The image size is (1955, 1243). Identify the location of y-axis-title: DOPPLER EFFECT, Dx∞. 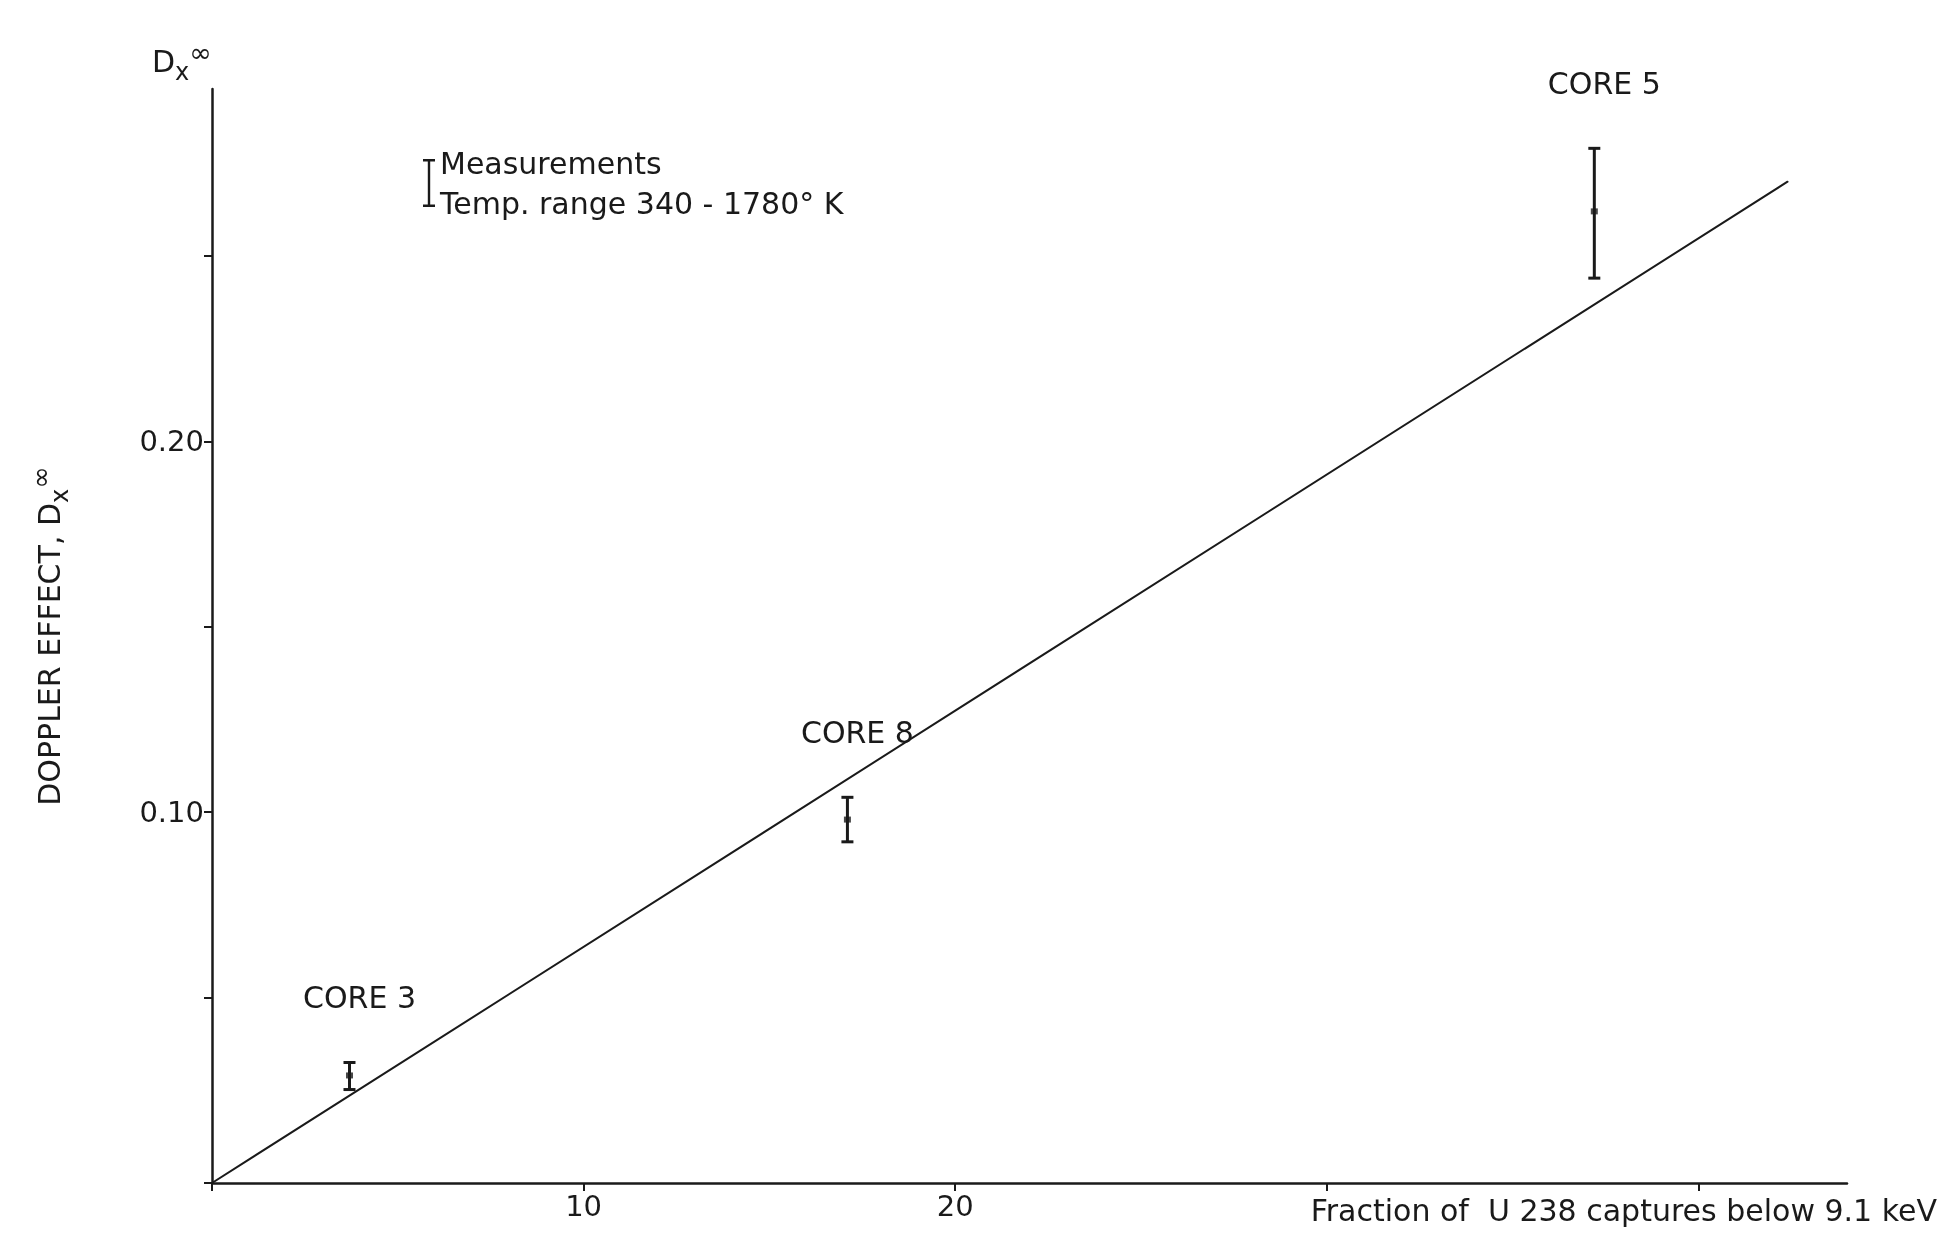
(49, 636).